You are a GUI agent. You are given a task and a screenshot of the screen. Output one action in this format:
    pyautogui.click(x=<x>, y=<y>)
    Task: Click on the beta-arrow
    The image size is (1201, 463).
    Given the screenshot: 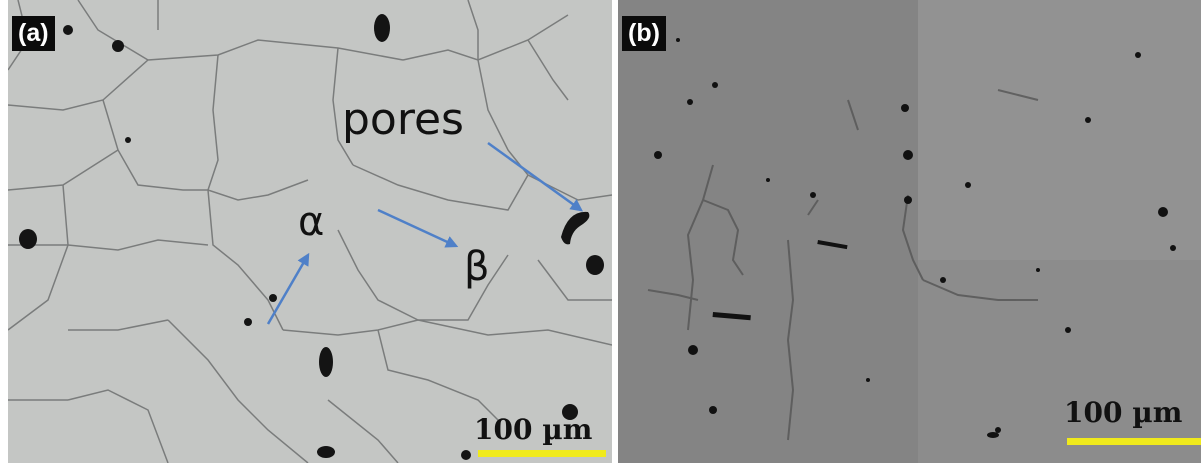 What is the action you would take?
    pyautogui.click(x=418, y=228)
    